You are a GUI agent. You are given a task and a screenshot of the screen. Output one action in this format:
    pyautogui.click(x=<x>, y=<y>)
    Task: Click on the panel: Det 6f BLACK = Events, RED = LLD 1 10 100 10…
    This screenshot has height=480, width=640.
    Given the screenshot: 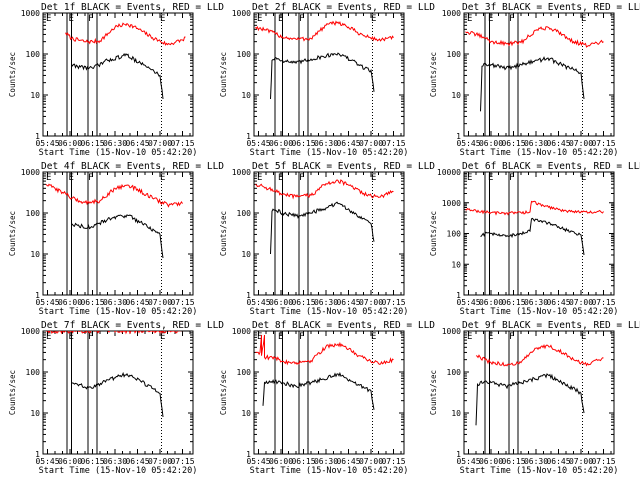 What is the action you would take?
    pyautogui.click(x=534, y=239)
    